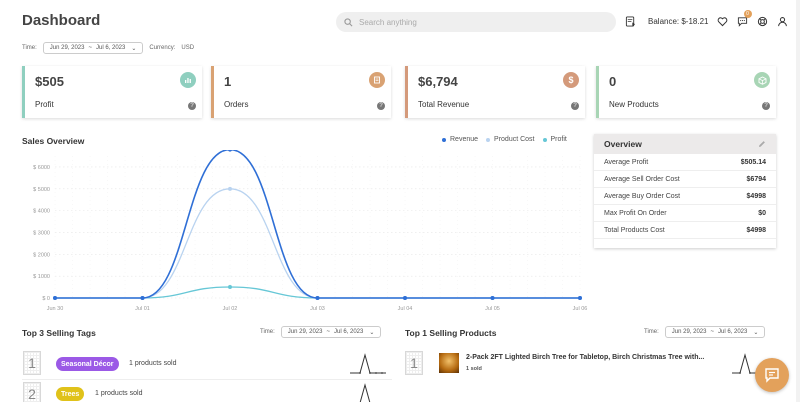 The height and width of the screenshot is (402, 800). Describe the element at coordinates (783, 21) in the screenshot. I see `user-icon` at that location.